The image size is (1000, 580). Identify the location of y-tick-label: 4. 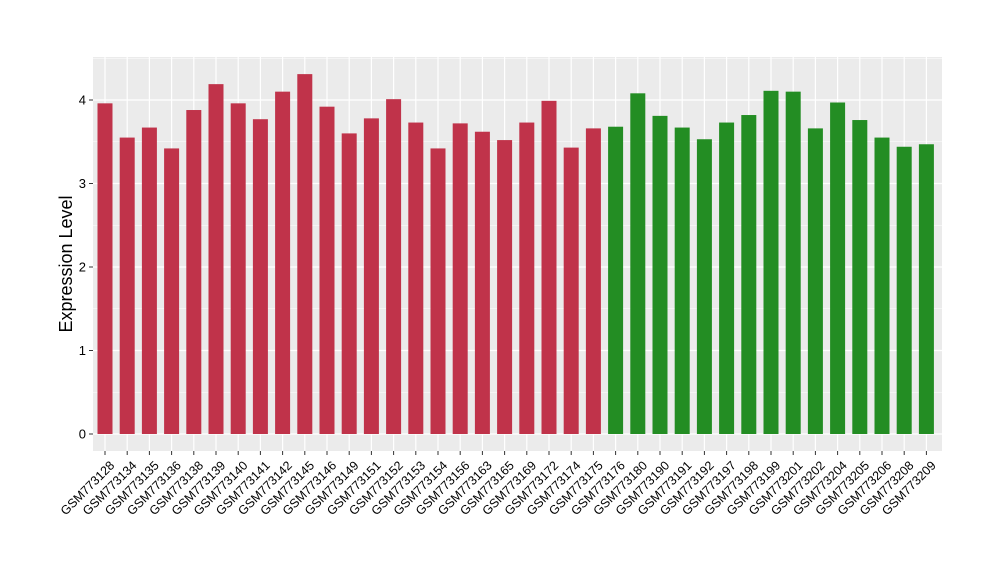
(82, 100).